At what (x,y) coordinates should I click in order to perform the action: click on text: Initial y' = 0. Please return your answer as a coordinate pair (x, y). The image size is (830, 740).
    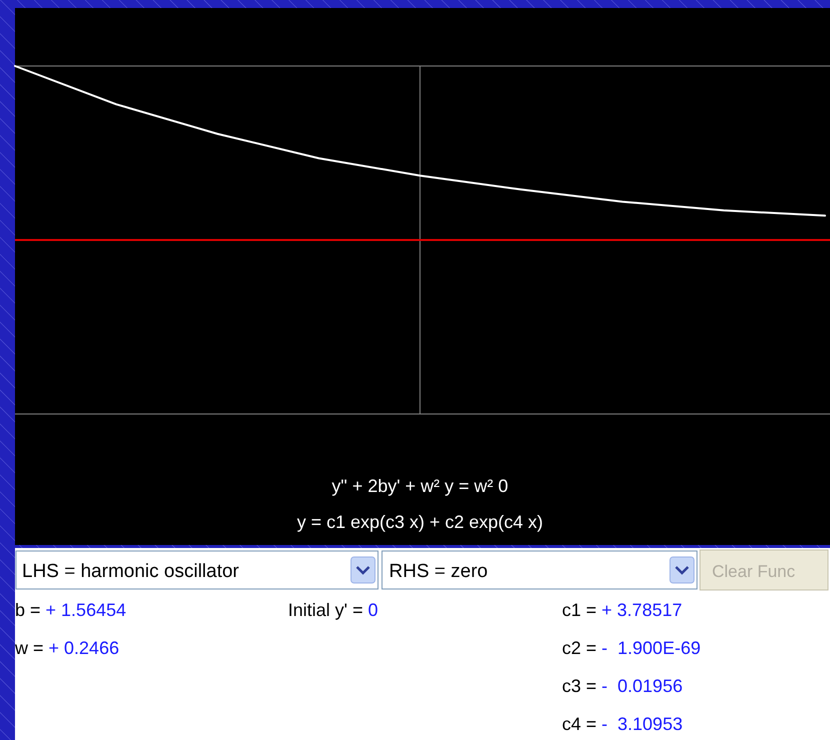
    Looking at the image, I should click on (333, 610).